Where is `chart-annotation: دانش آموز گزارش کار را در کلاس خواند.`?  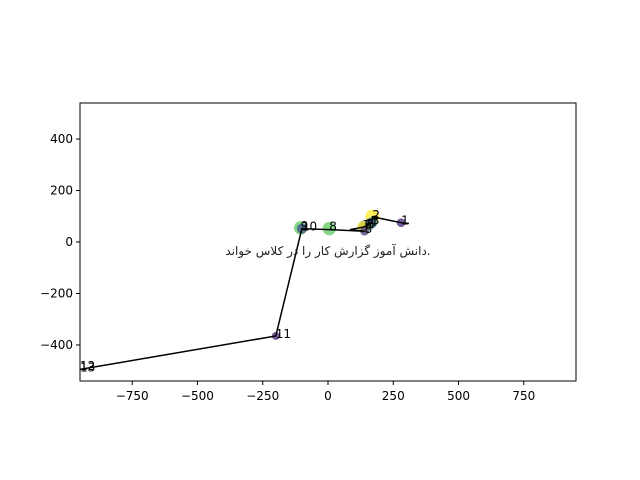
chart-annotation: دانش آموز گزارش کار را در کلاس خواند. is located at coordinates (327, 251).